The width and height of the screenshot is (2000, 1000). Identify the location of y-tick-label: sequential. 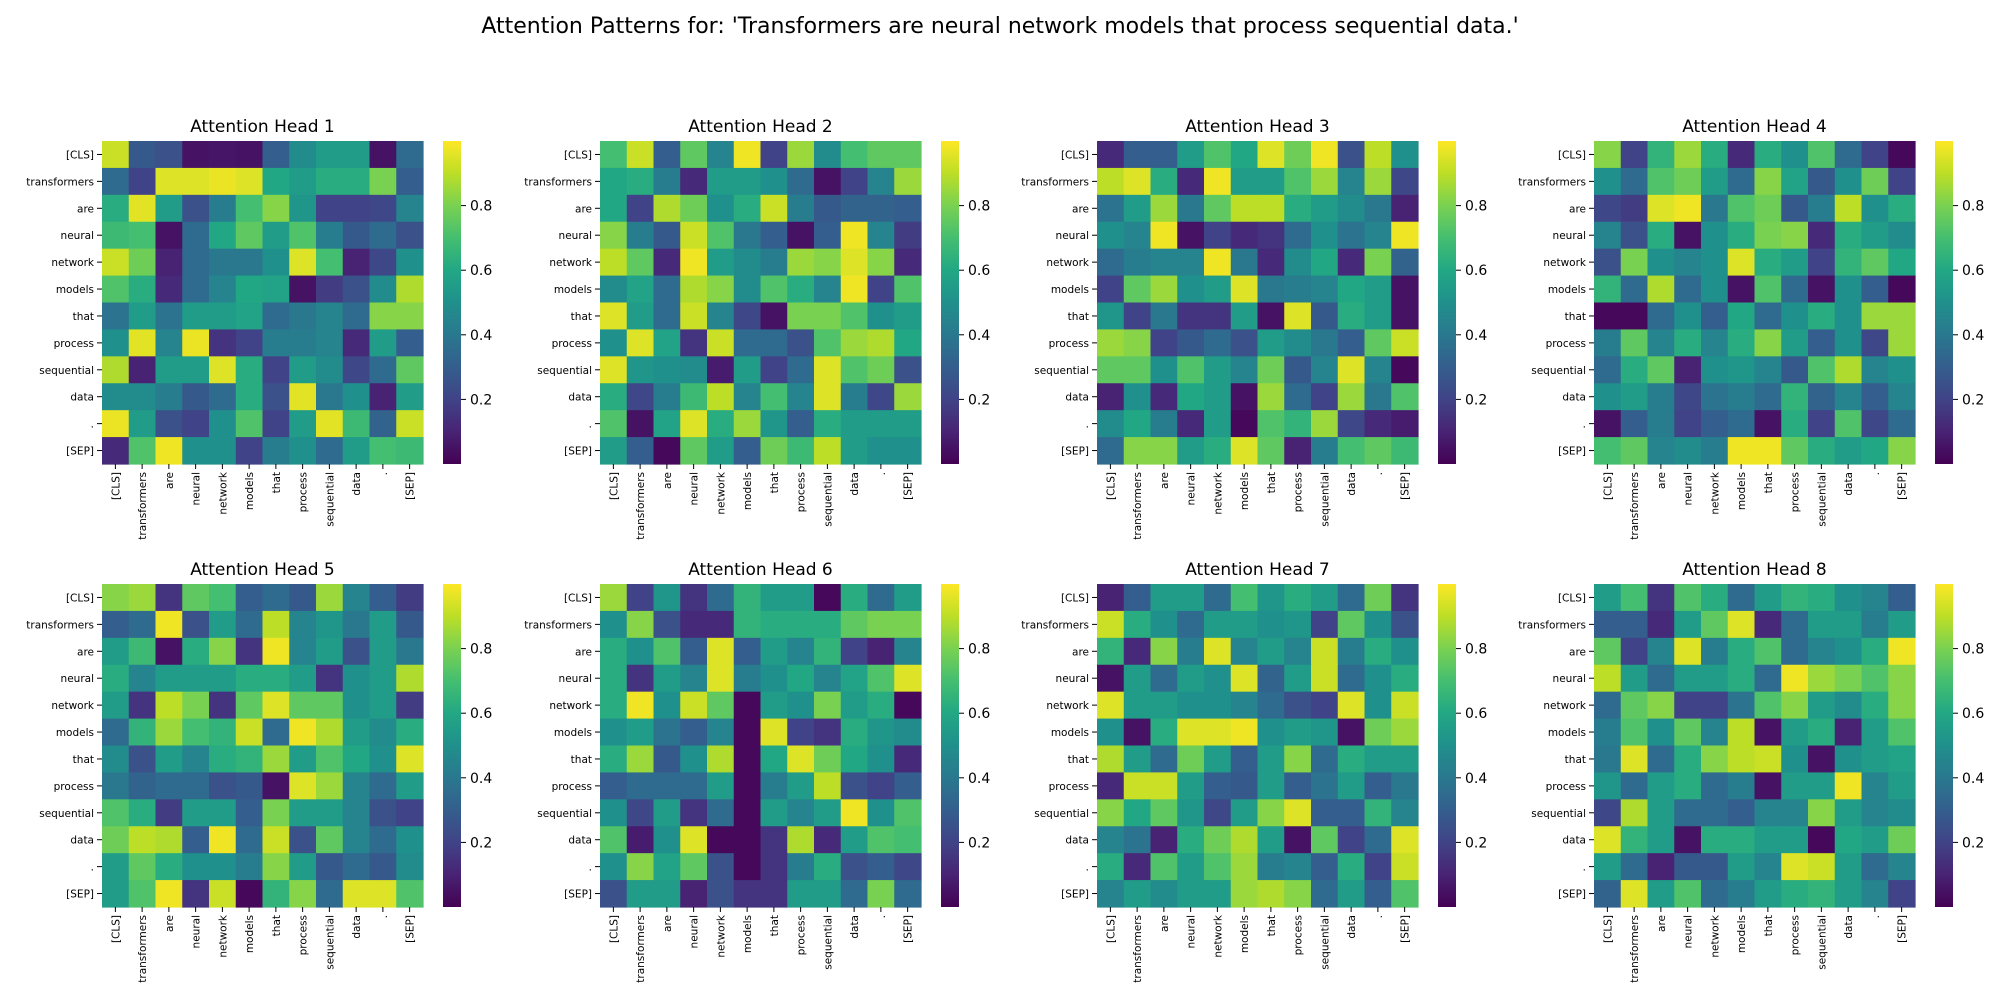
(66, 371).